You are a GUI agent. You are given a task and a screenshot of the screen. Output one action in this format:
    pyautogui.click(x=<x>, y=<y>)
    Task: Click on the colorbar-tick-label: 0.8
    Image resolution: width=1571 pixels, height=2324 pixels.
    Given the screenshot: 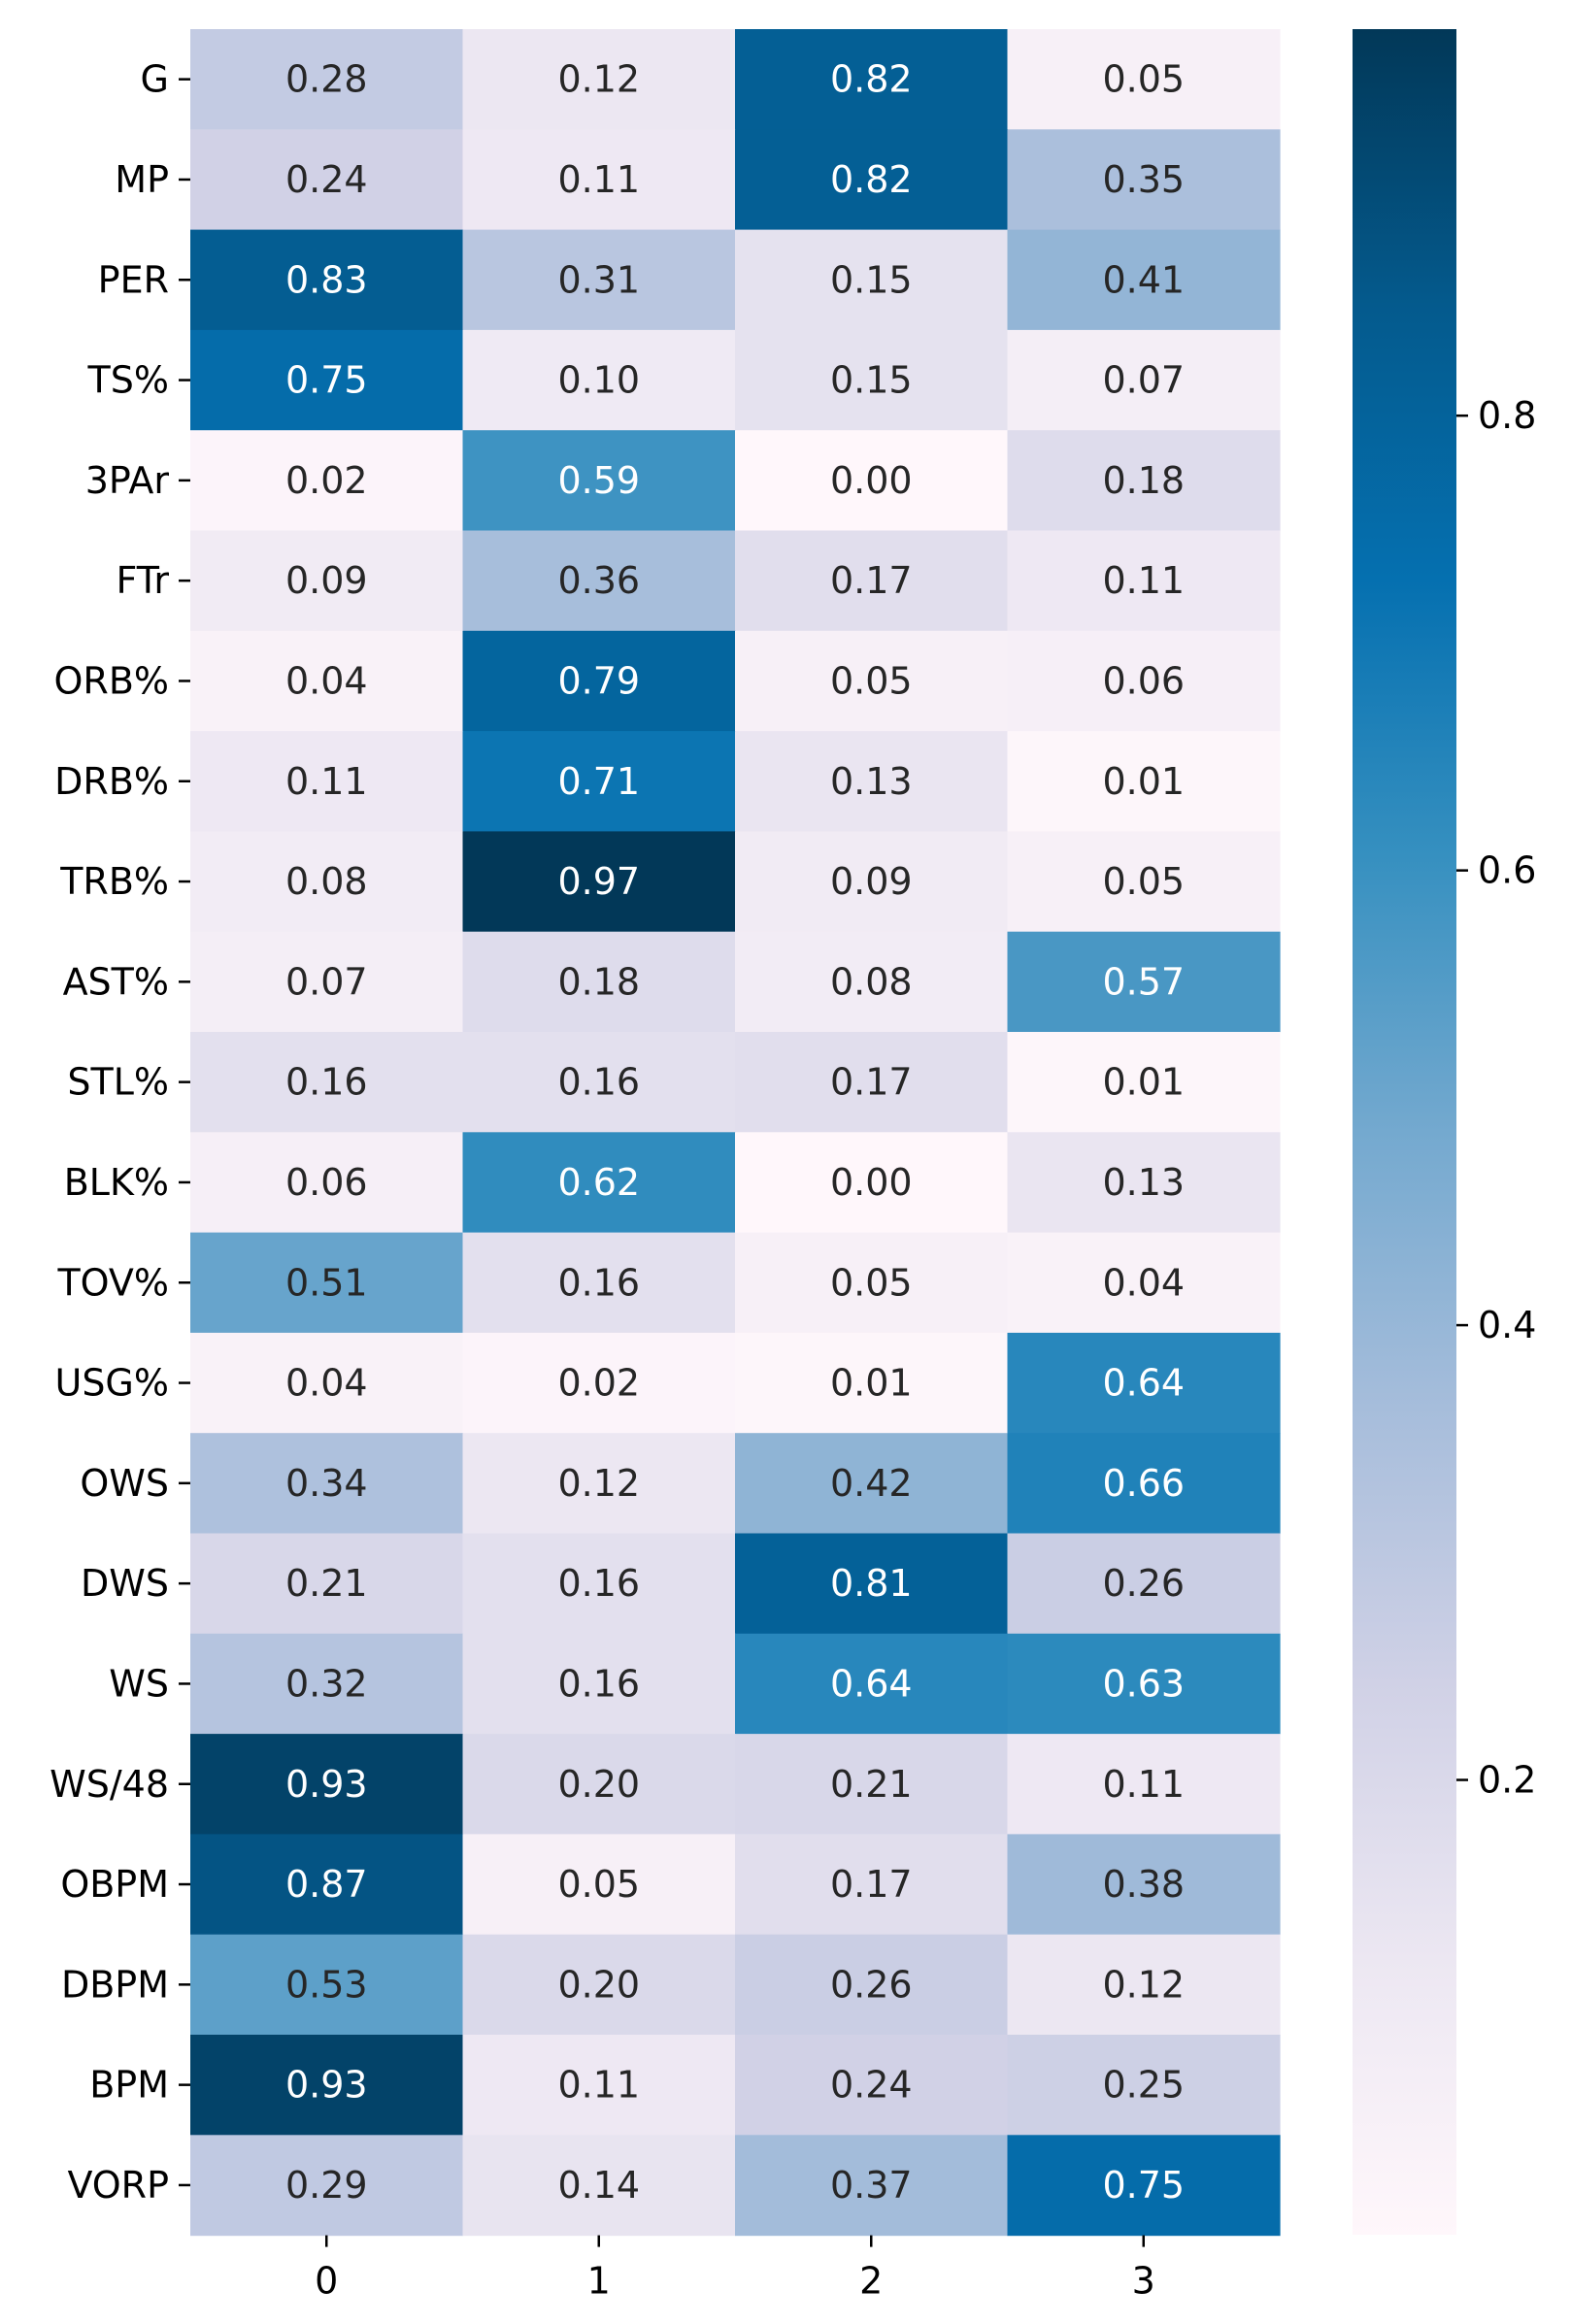 What is the action you would take?
    pyautogui.click(x=1507, y=415)
    